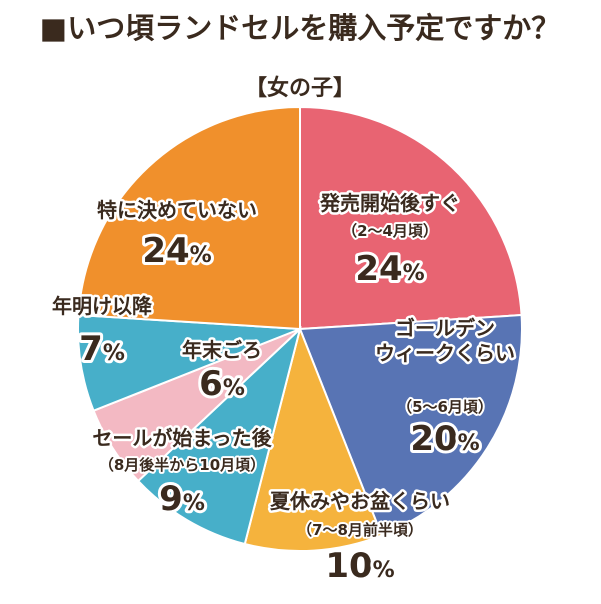 This screenshot has height=604, width=601. Describe the element at coordinates (445, 407) in the screenshot. I see `slice-period: （5～6月頃）` at that location.